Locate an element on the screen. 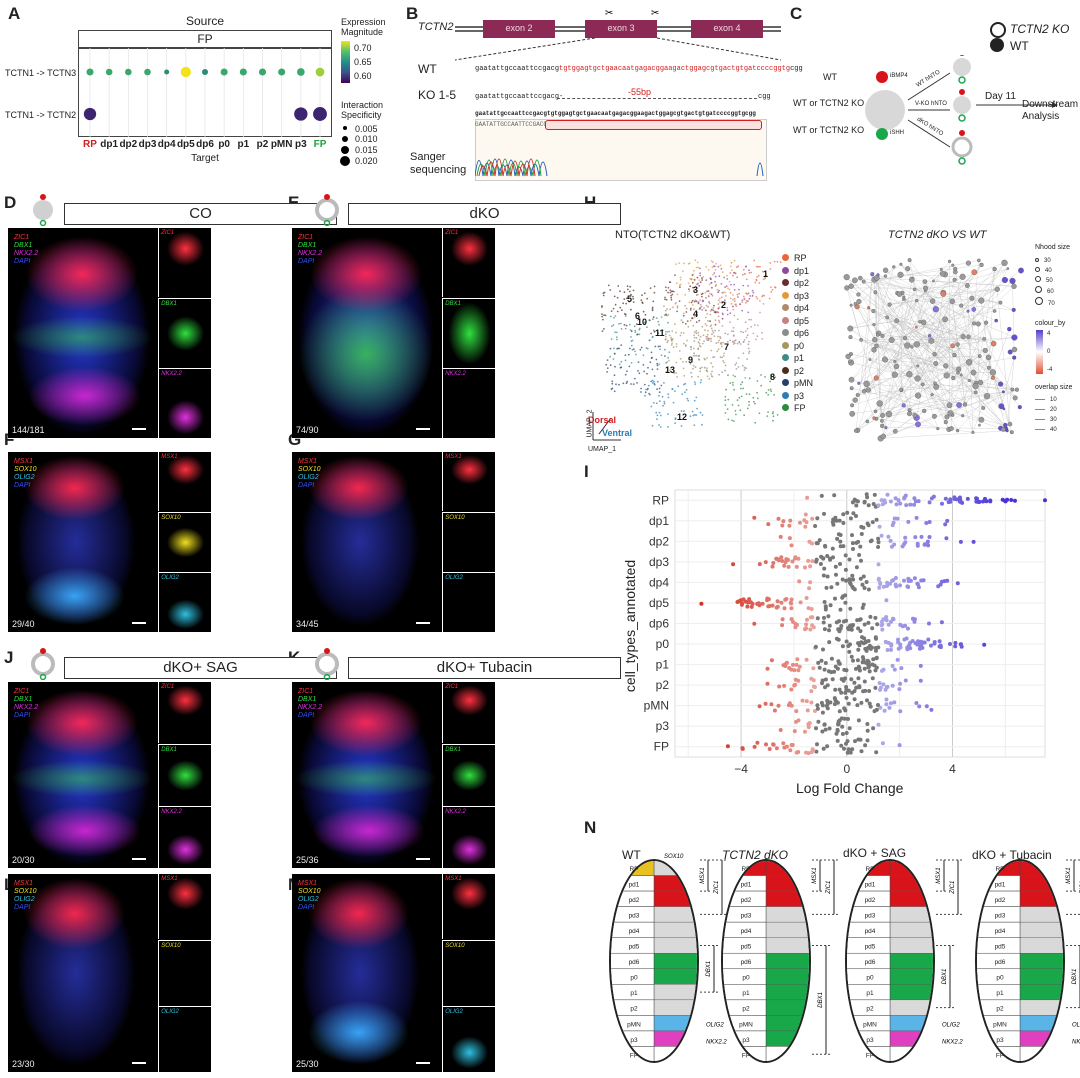  organoid-image is located at coordinates (82, 775).